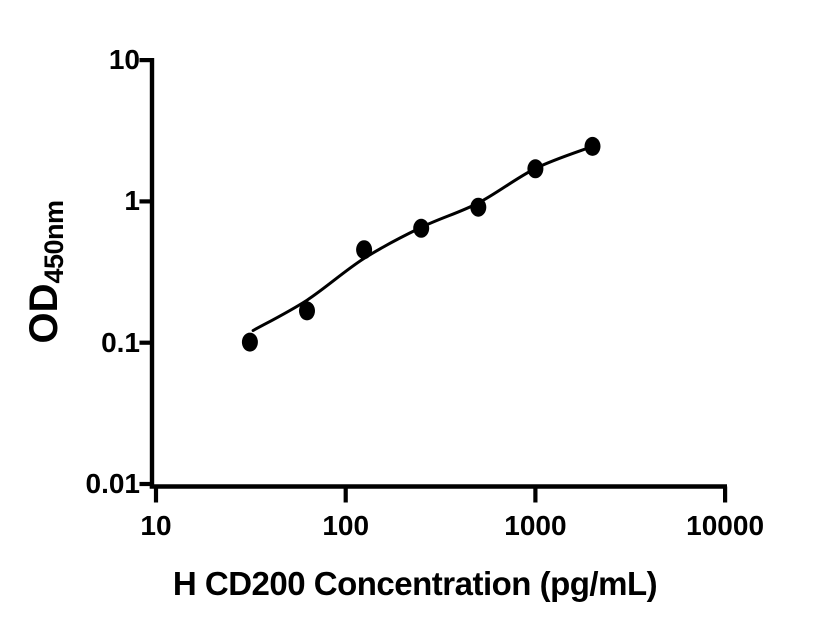  What do you see at coordinates (725, 525) in the screenshot?
I see `x-tick-label: 10000` at bounding box center [725, 525].